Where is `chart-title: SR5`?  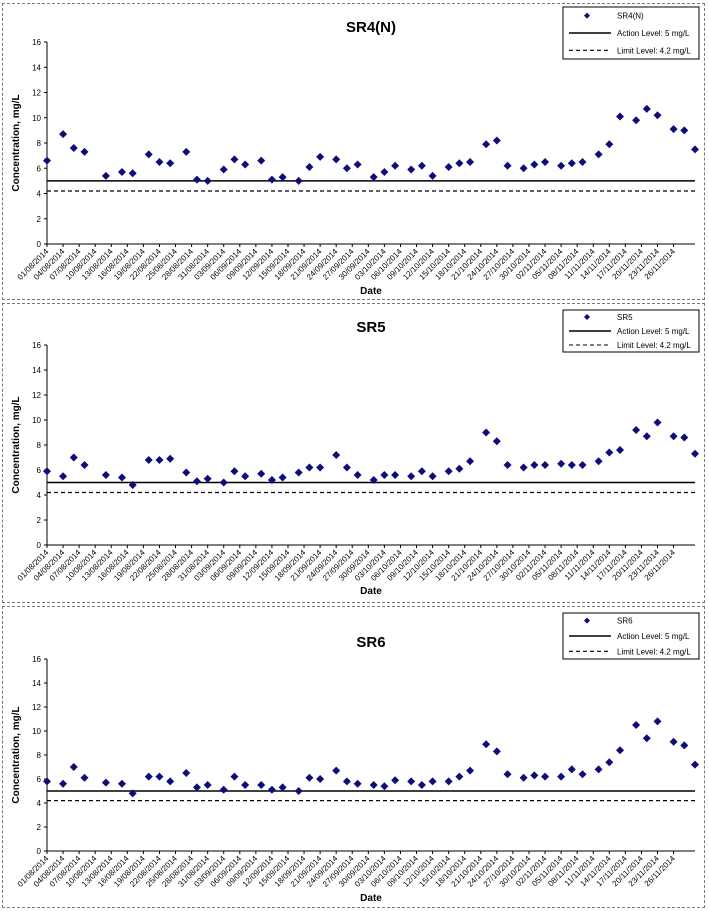 chart-title: SR5 is located at coordinates (370, 327).